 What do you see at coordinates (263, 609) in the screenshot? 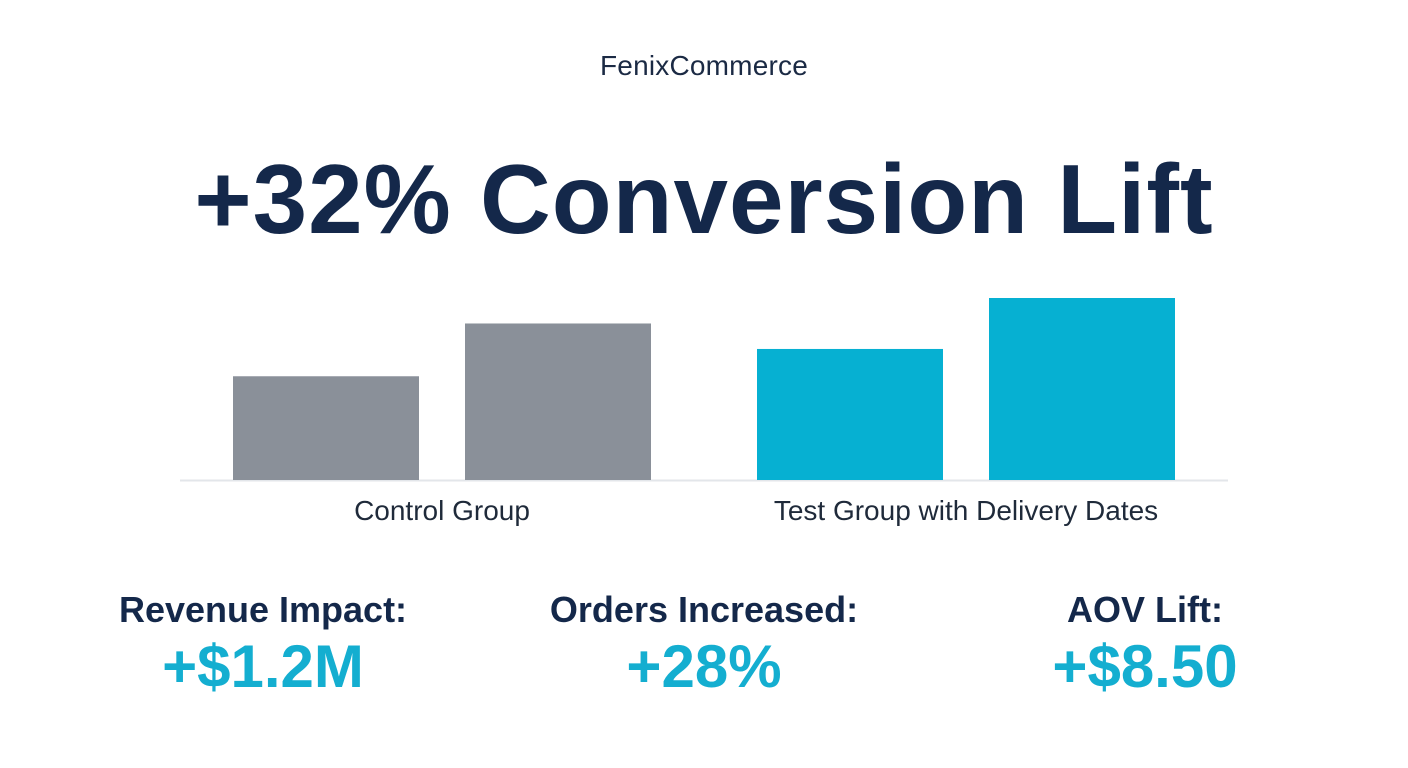
I see `metric-label: Revenue Impact:` at bounding box center [263, 609].